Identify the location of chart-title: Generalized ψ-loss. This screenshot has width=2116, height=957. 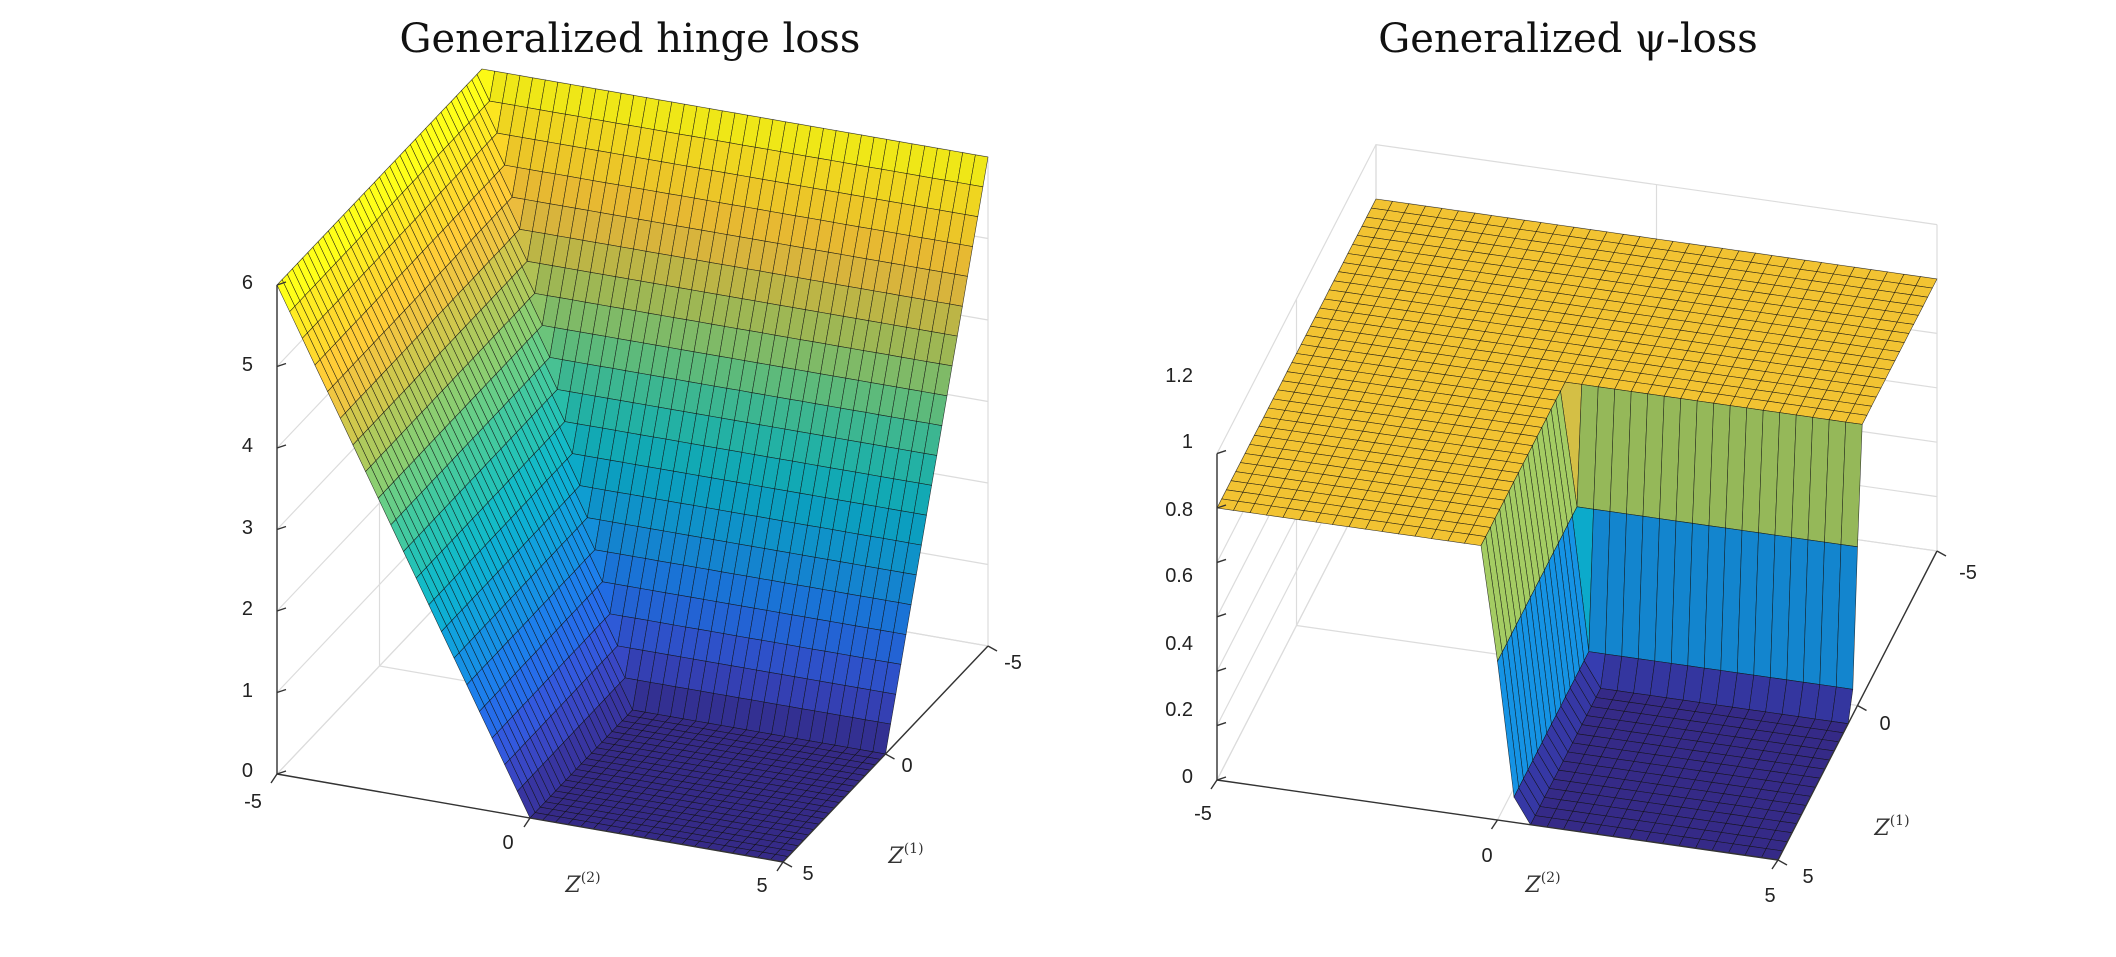
(1568, 39).